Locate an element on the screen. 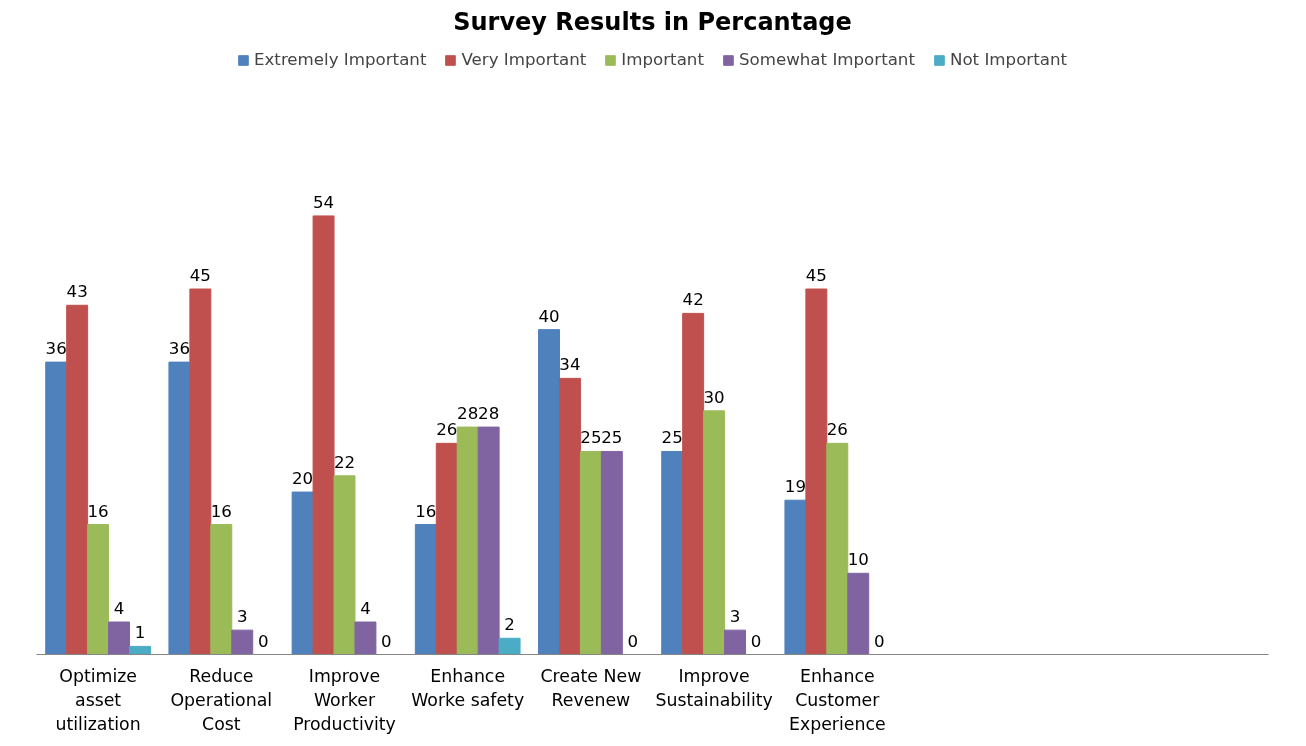  legend-label: Not Important is located at coordinates (1008, 59).